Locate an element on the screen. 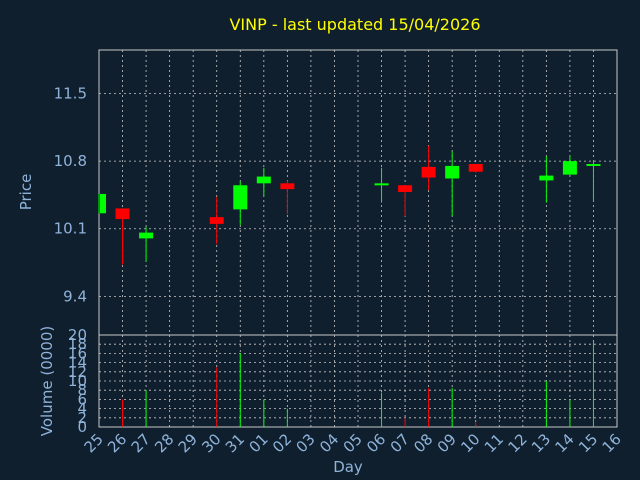 Image resolution: width=640 pixels, height=480 pixels. x-tick-label: 29 is located at coordinates (188, 443).